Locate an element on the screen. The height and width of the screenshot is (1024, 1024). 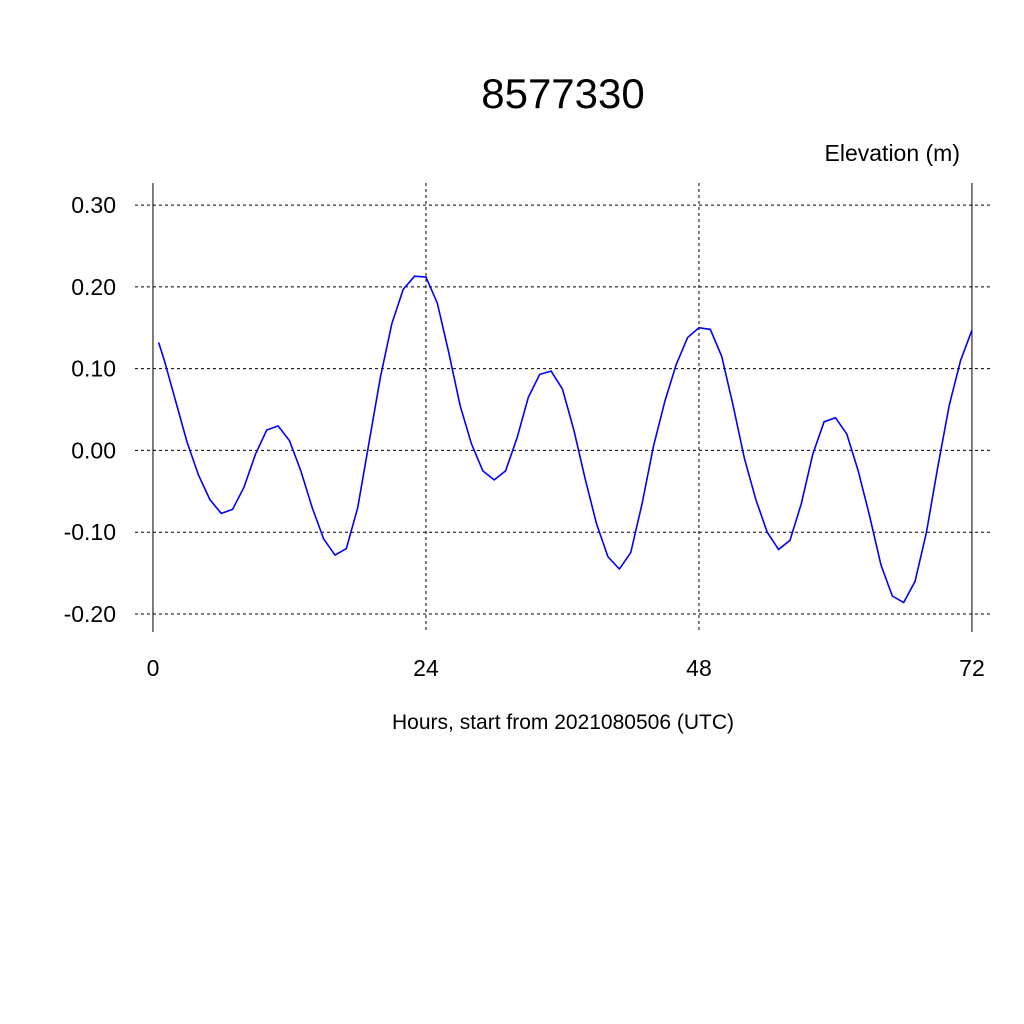
x-tick-label: 72 is located at coordinates (972, 668).